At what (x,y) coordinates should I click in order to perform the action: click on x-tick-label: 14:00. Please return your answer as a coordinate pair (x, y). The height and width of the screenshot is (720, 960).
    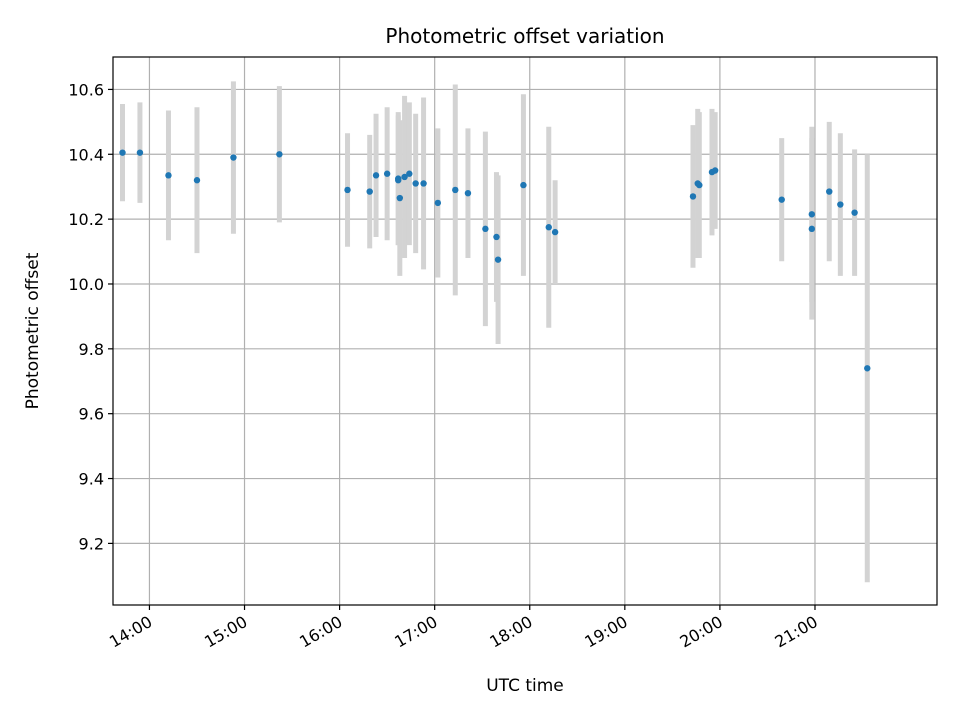
    Looking at the image, I should click on (130, 632).